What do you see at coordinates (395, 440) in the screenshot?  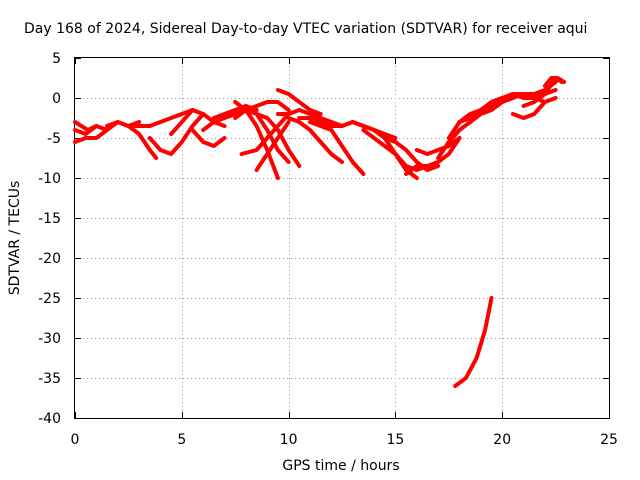 I see `x-tick-label: 15` at bounding box center [395, 440].